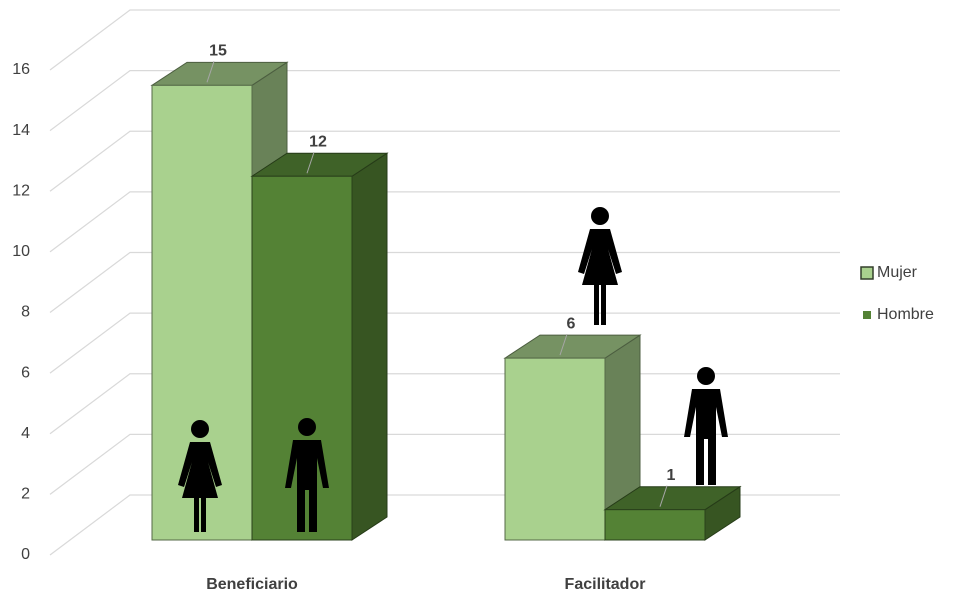  What do you see at coordinates (25, 494) in the screenshot?
I see `y-tick-label: 2` at bounding box center [25, 494].